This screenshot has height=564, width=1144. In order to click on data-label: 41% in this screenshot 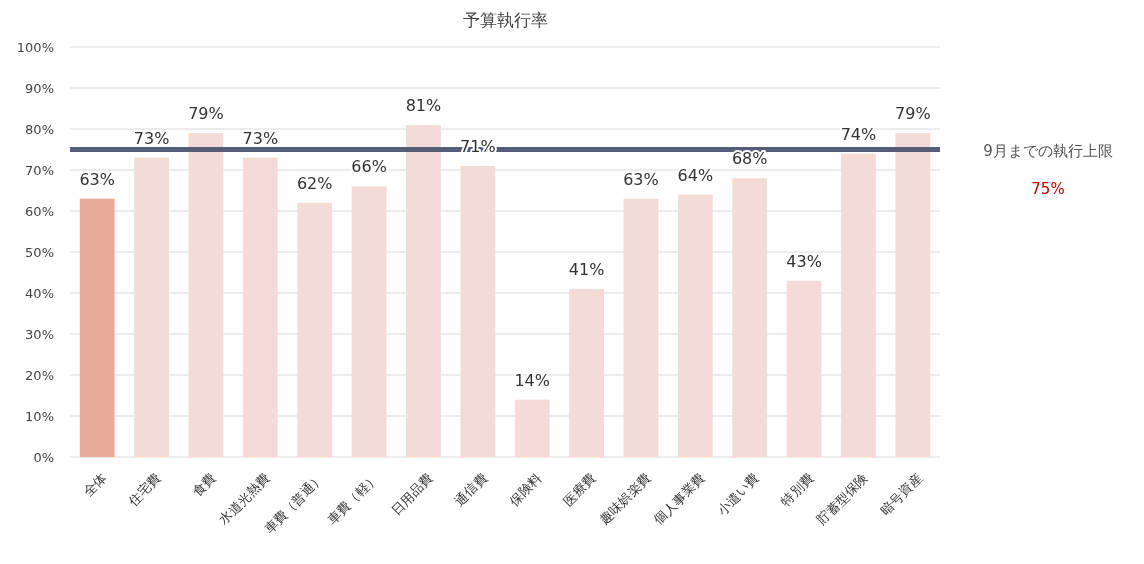, I will do `click(586, 269)`.